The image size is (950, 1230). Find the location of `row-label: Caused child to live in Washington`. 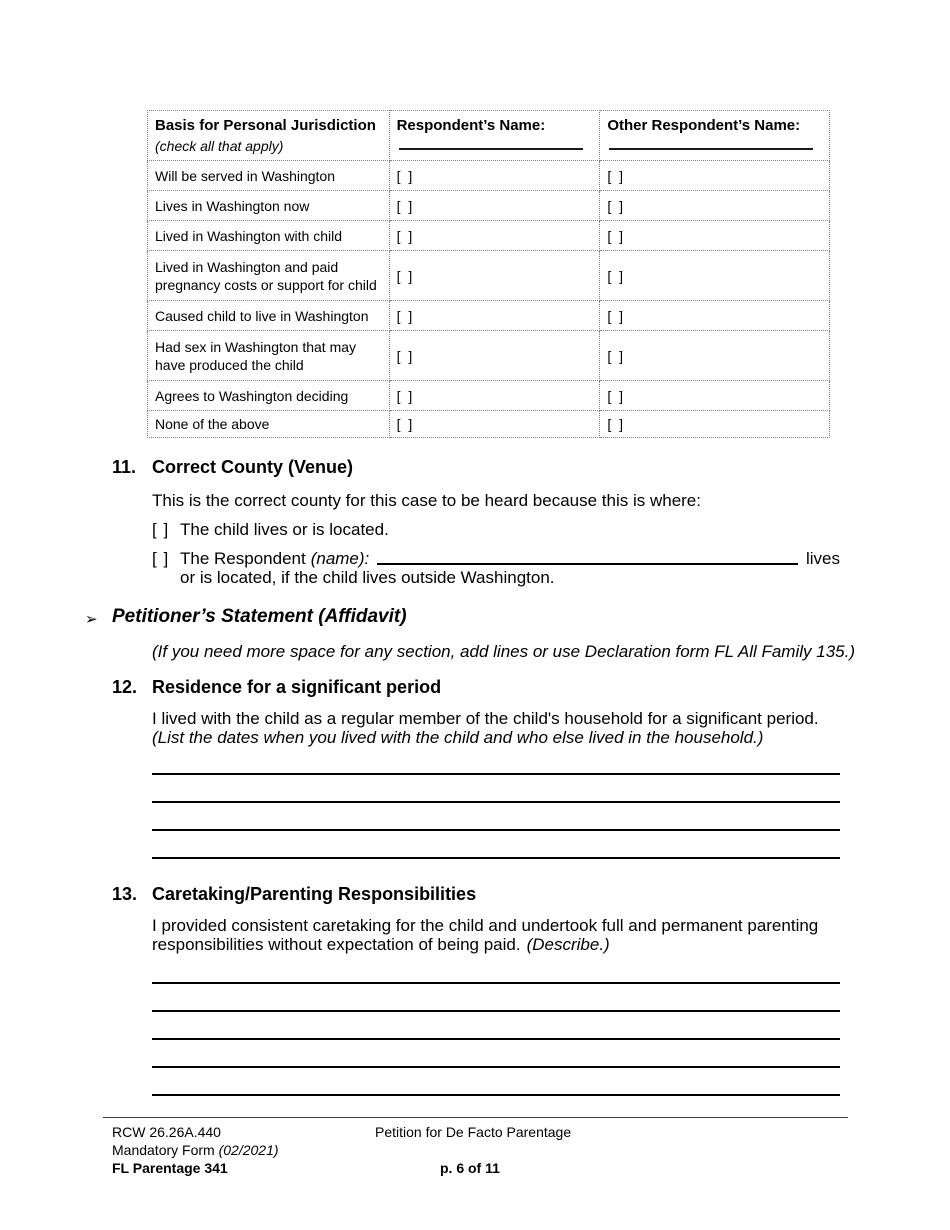

row-label: Caused child to live in Washington is located at coordinates (268, 315).